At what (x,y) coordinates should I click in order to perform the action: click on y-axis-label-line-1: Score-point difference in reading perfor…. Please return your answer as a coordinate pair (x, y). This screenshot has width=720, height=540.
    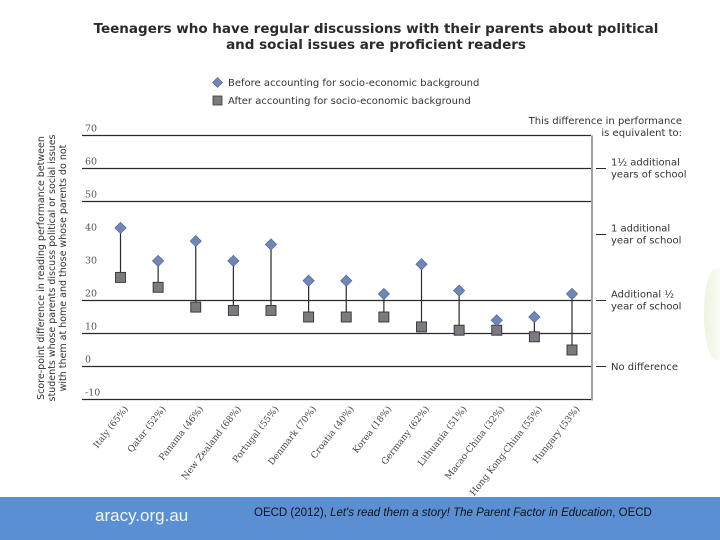
    Looking at the image, I should click on (41, 268).